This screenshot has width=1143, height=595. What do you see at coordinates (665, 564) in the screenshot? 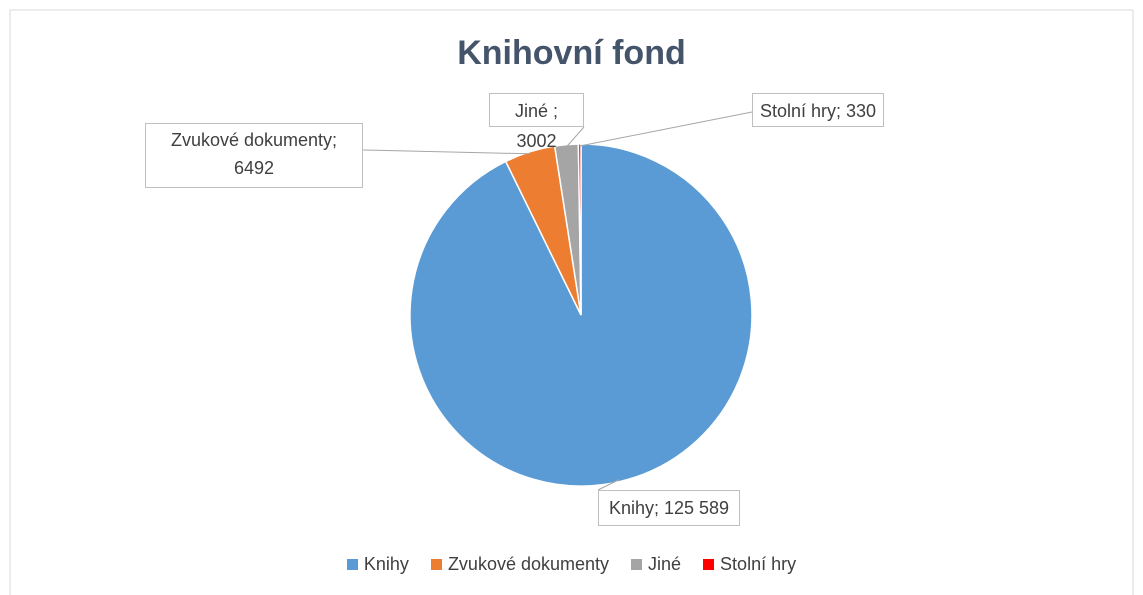
I see `legend-label: Jiné` at bounding box center [665, 564].